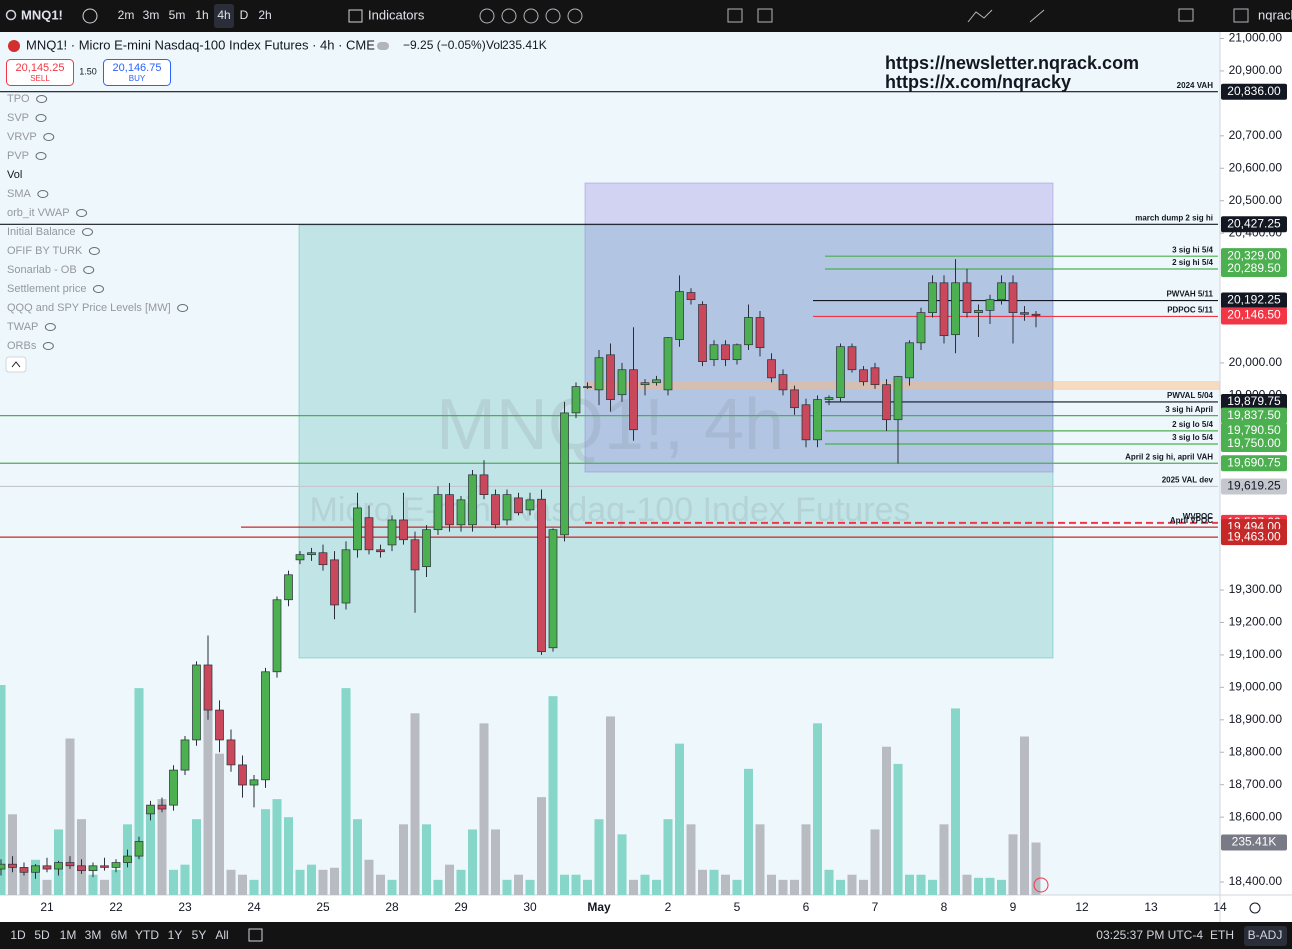  I want to click on indicator-name: Settlement price, so click(46, 289).